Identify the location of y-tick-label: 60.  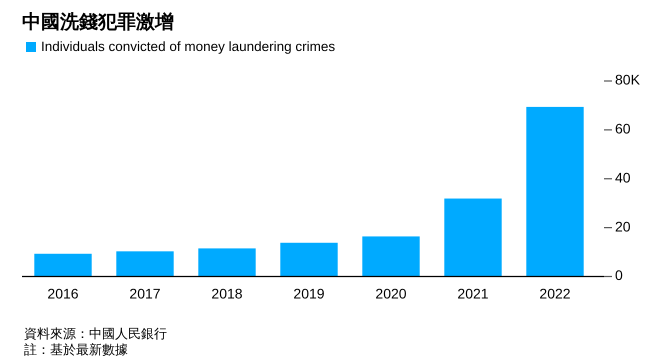
(623, 128).